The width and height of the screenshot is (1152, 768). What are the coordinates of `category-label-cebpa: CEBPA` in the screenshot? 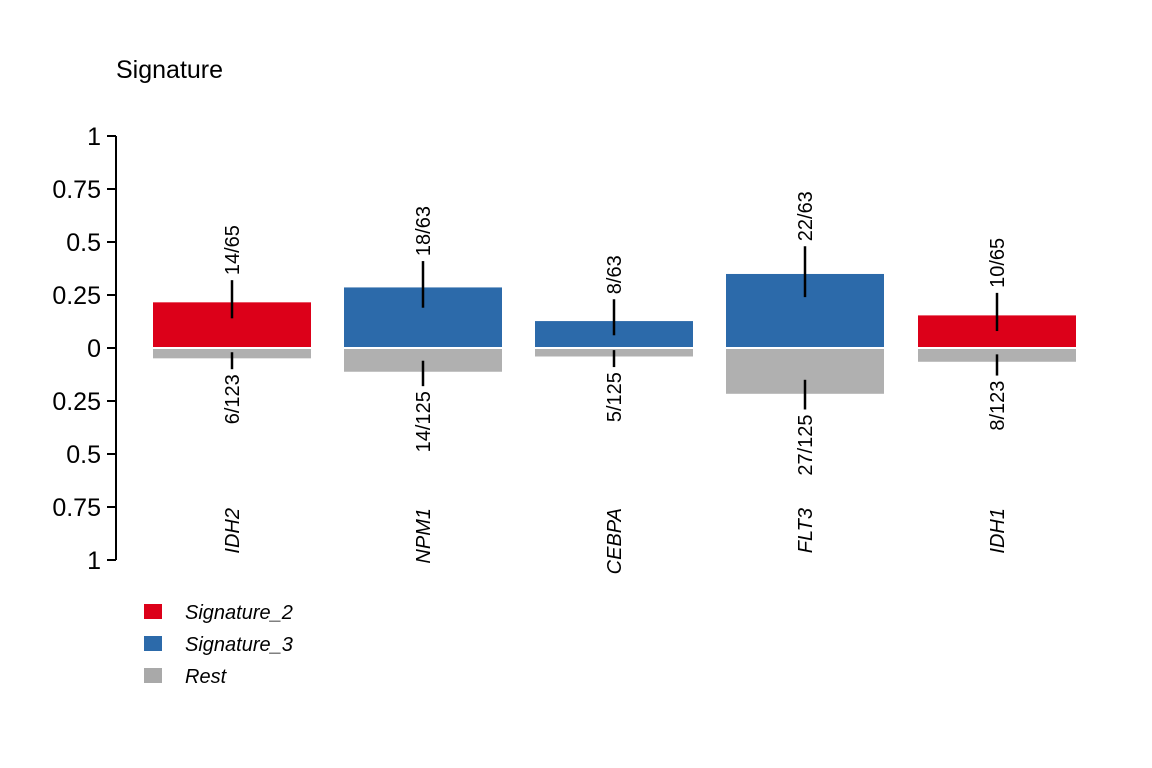 It's located at (615, 541).